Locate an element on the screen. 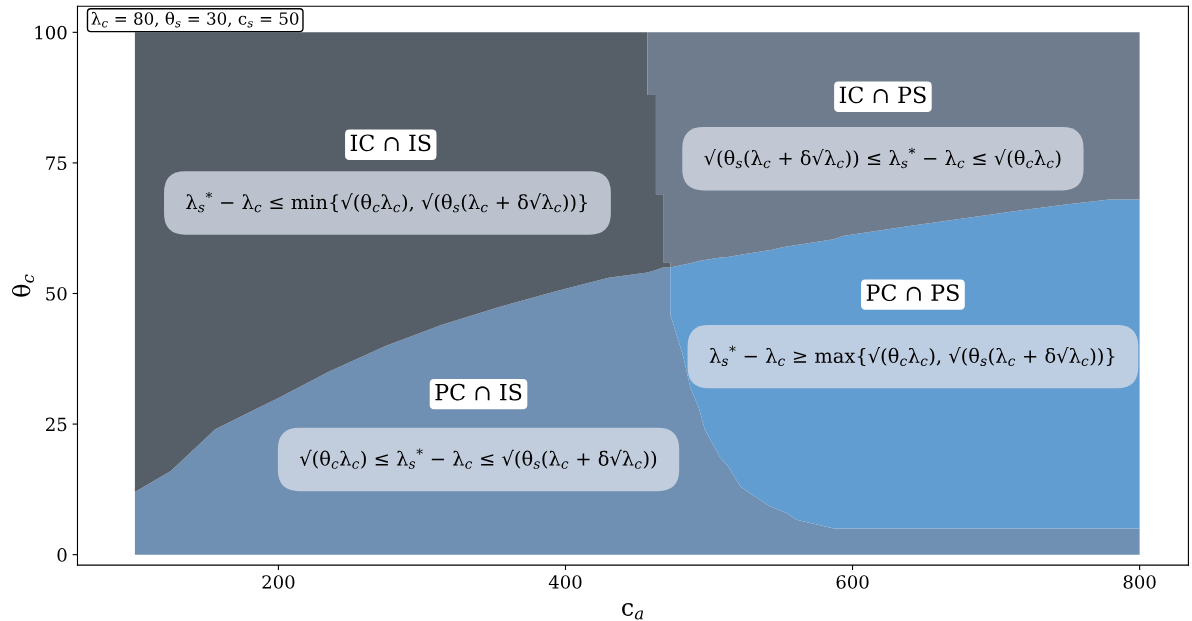  y-tick-label: 50 is located at coordinates (56, 293).